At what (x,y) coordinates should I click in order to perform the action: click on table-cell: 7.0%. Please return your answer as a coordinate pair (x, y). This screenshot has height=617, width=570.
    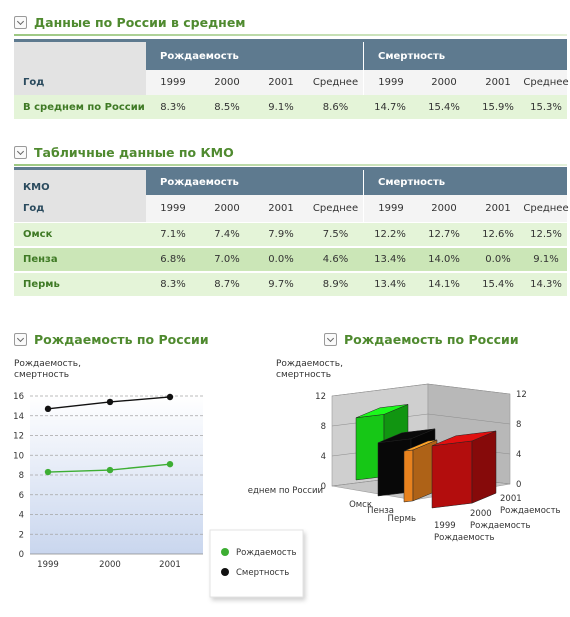
    Looking at the image, I should click on (227, 259).